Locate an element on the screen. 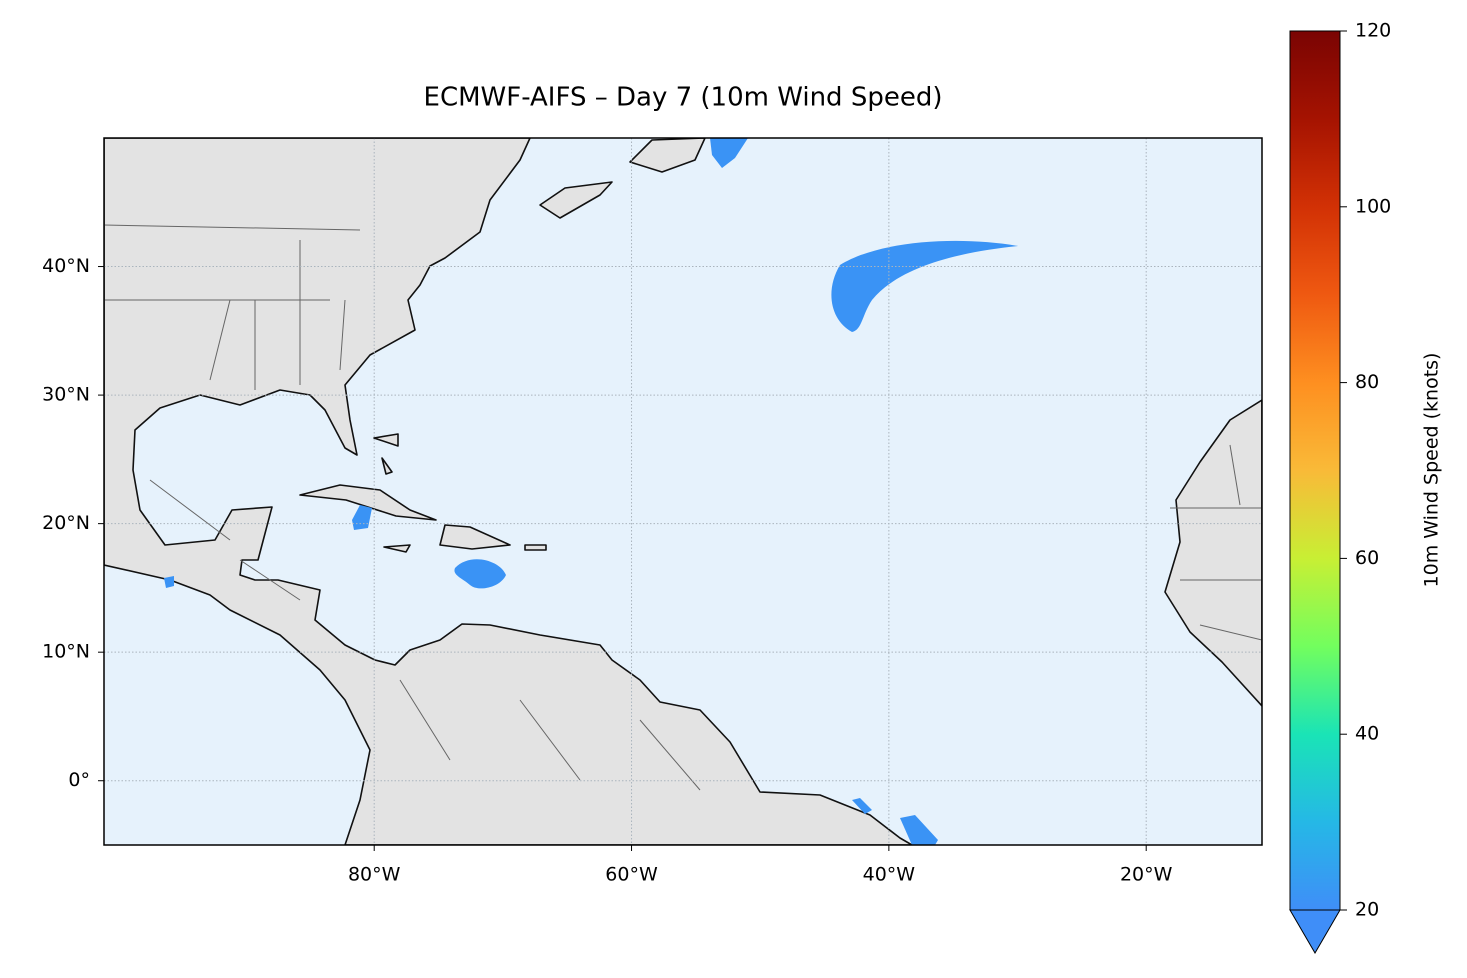  cuba is located at coordinates (368, 502).